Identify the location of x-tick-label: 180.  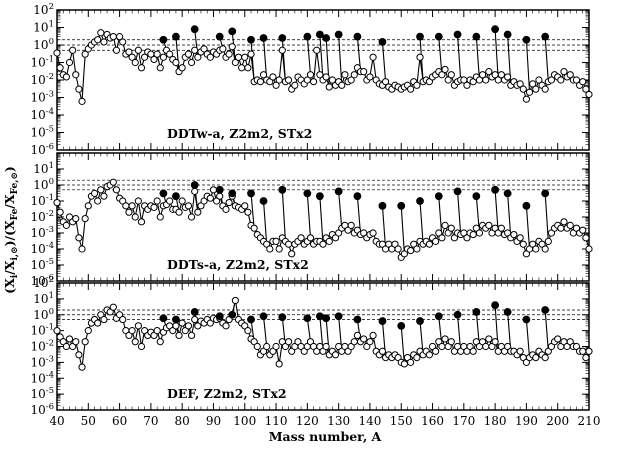
(495, 421).